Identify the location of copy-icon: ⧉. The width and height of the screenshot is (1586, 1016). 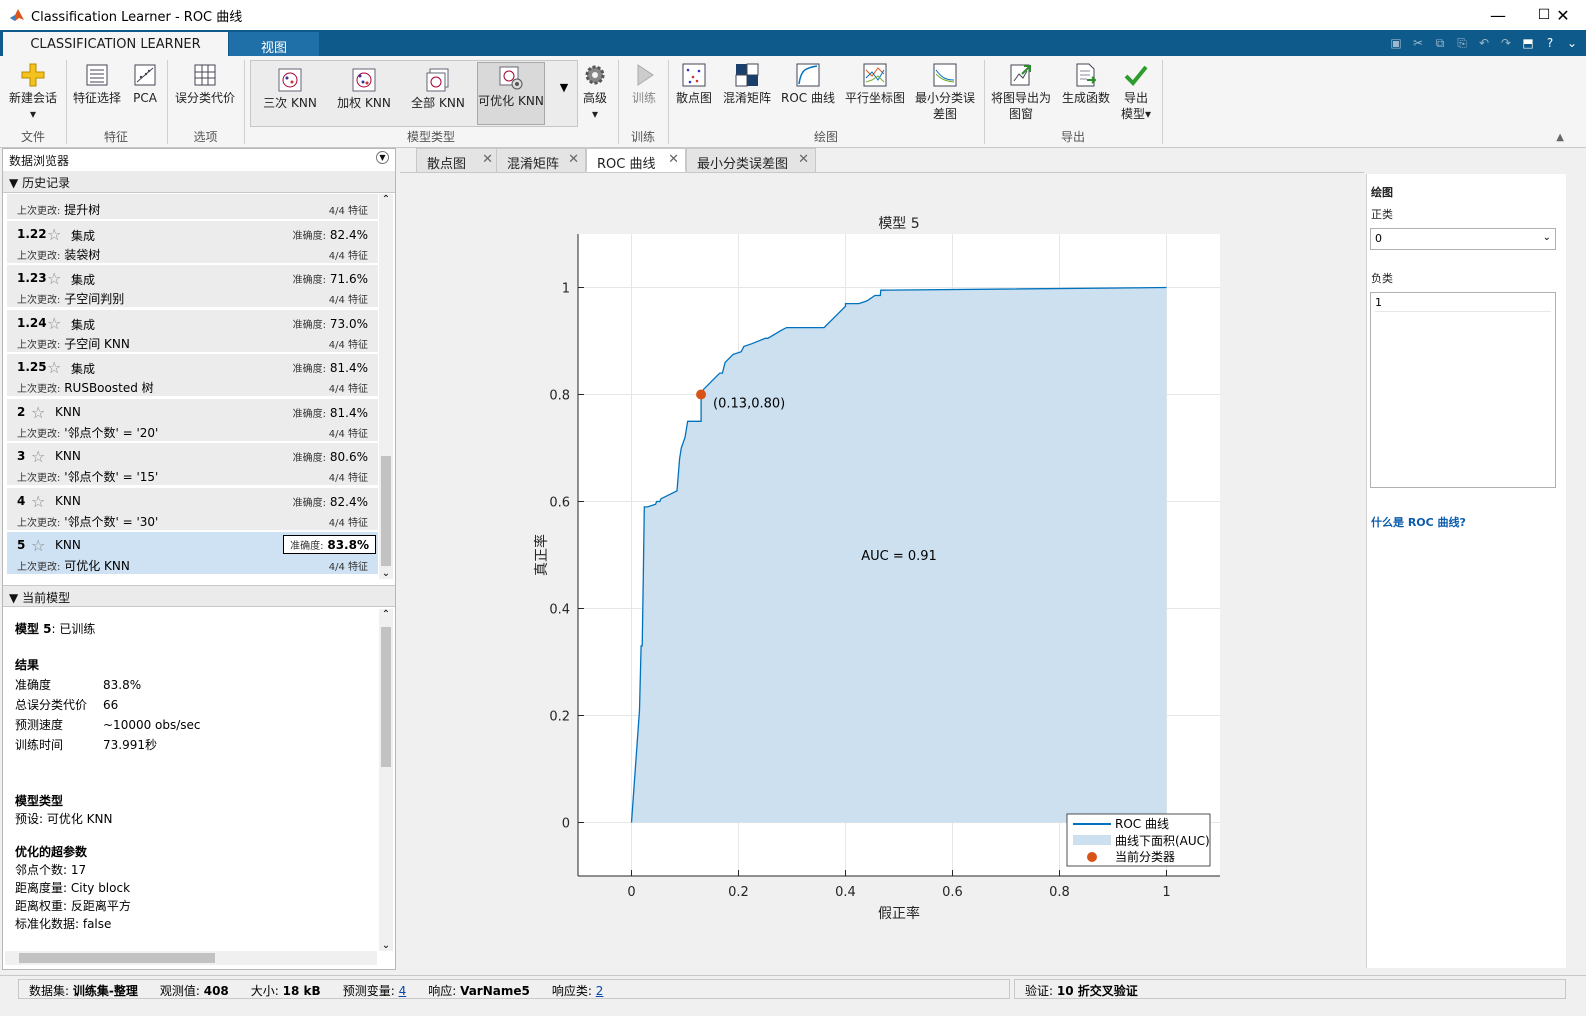
(1440, 42).